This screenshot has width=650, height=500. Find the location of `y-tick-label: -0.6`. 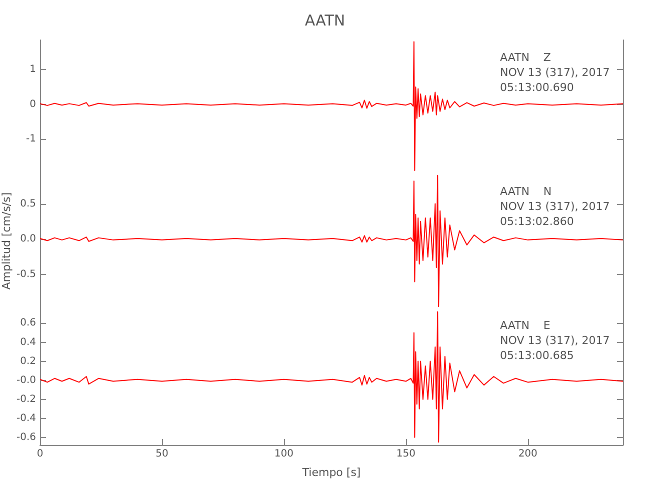

y-tick-label: -0.6 is located at coordinates (26, 437).